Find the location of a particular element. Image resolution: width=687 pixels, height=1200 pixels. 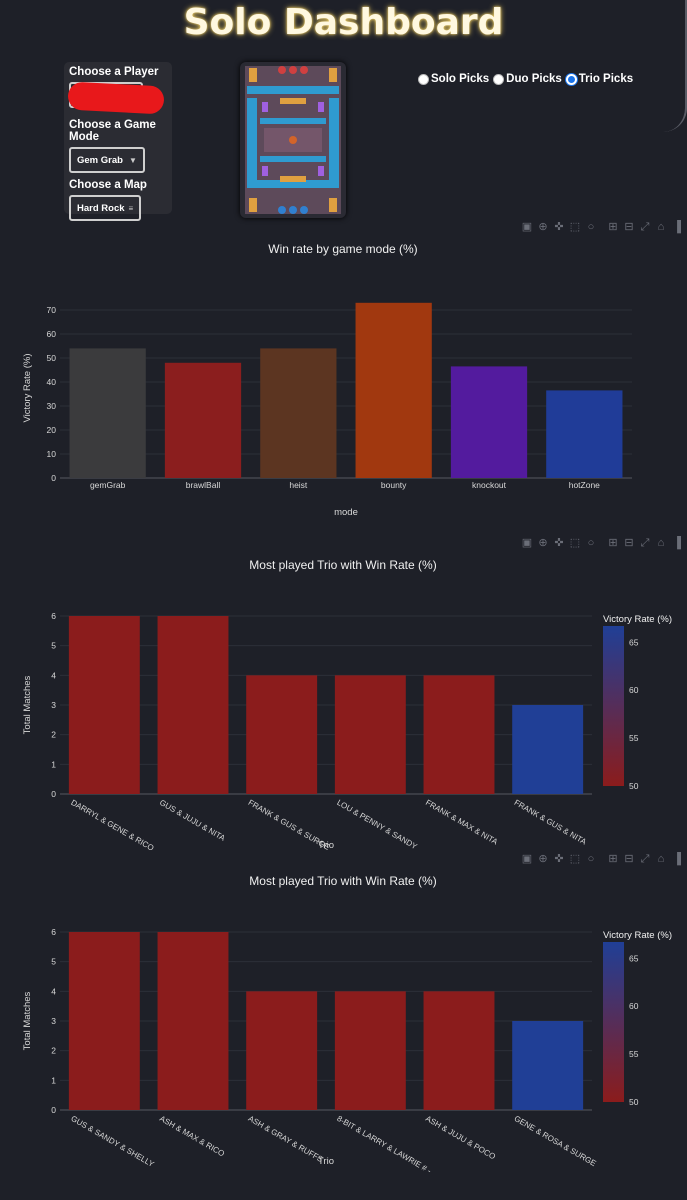

colorbar-tick-label: 50 is located at coordinates (634, 1102).